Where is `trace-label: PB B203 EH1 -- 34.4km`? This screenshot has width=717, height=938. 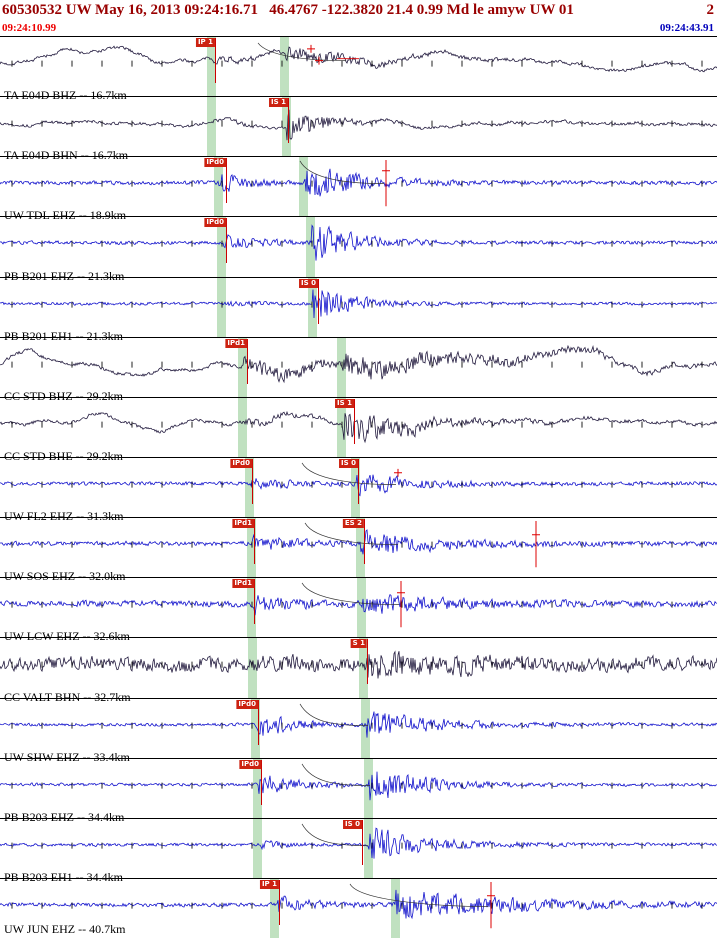 trace-label: PB B203 EH1 -- 34.4km is located at coordinates (64, 876).